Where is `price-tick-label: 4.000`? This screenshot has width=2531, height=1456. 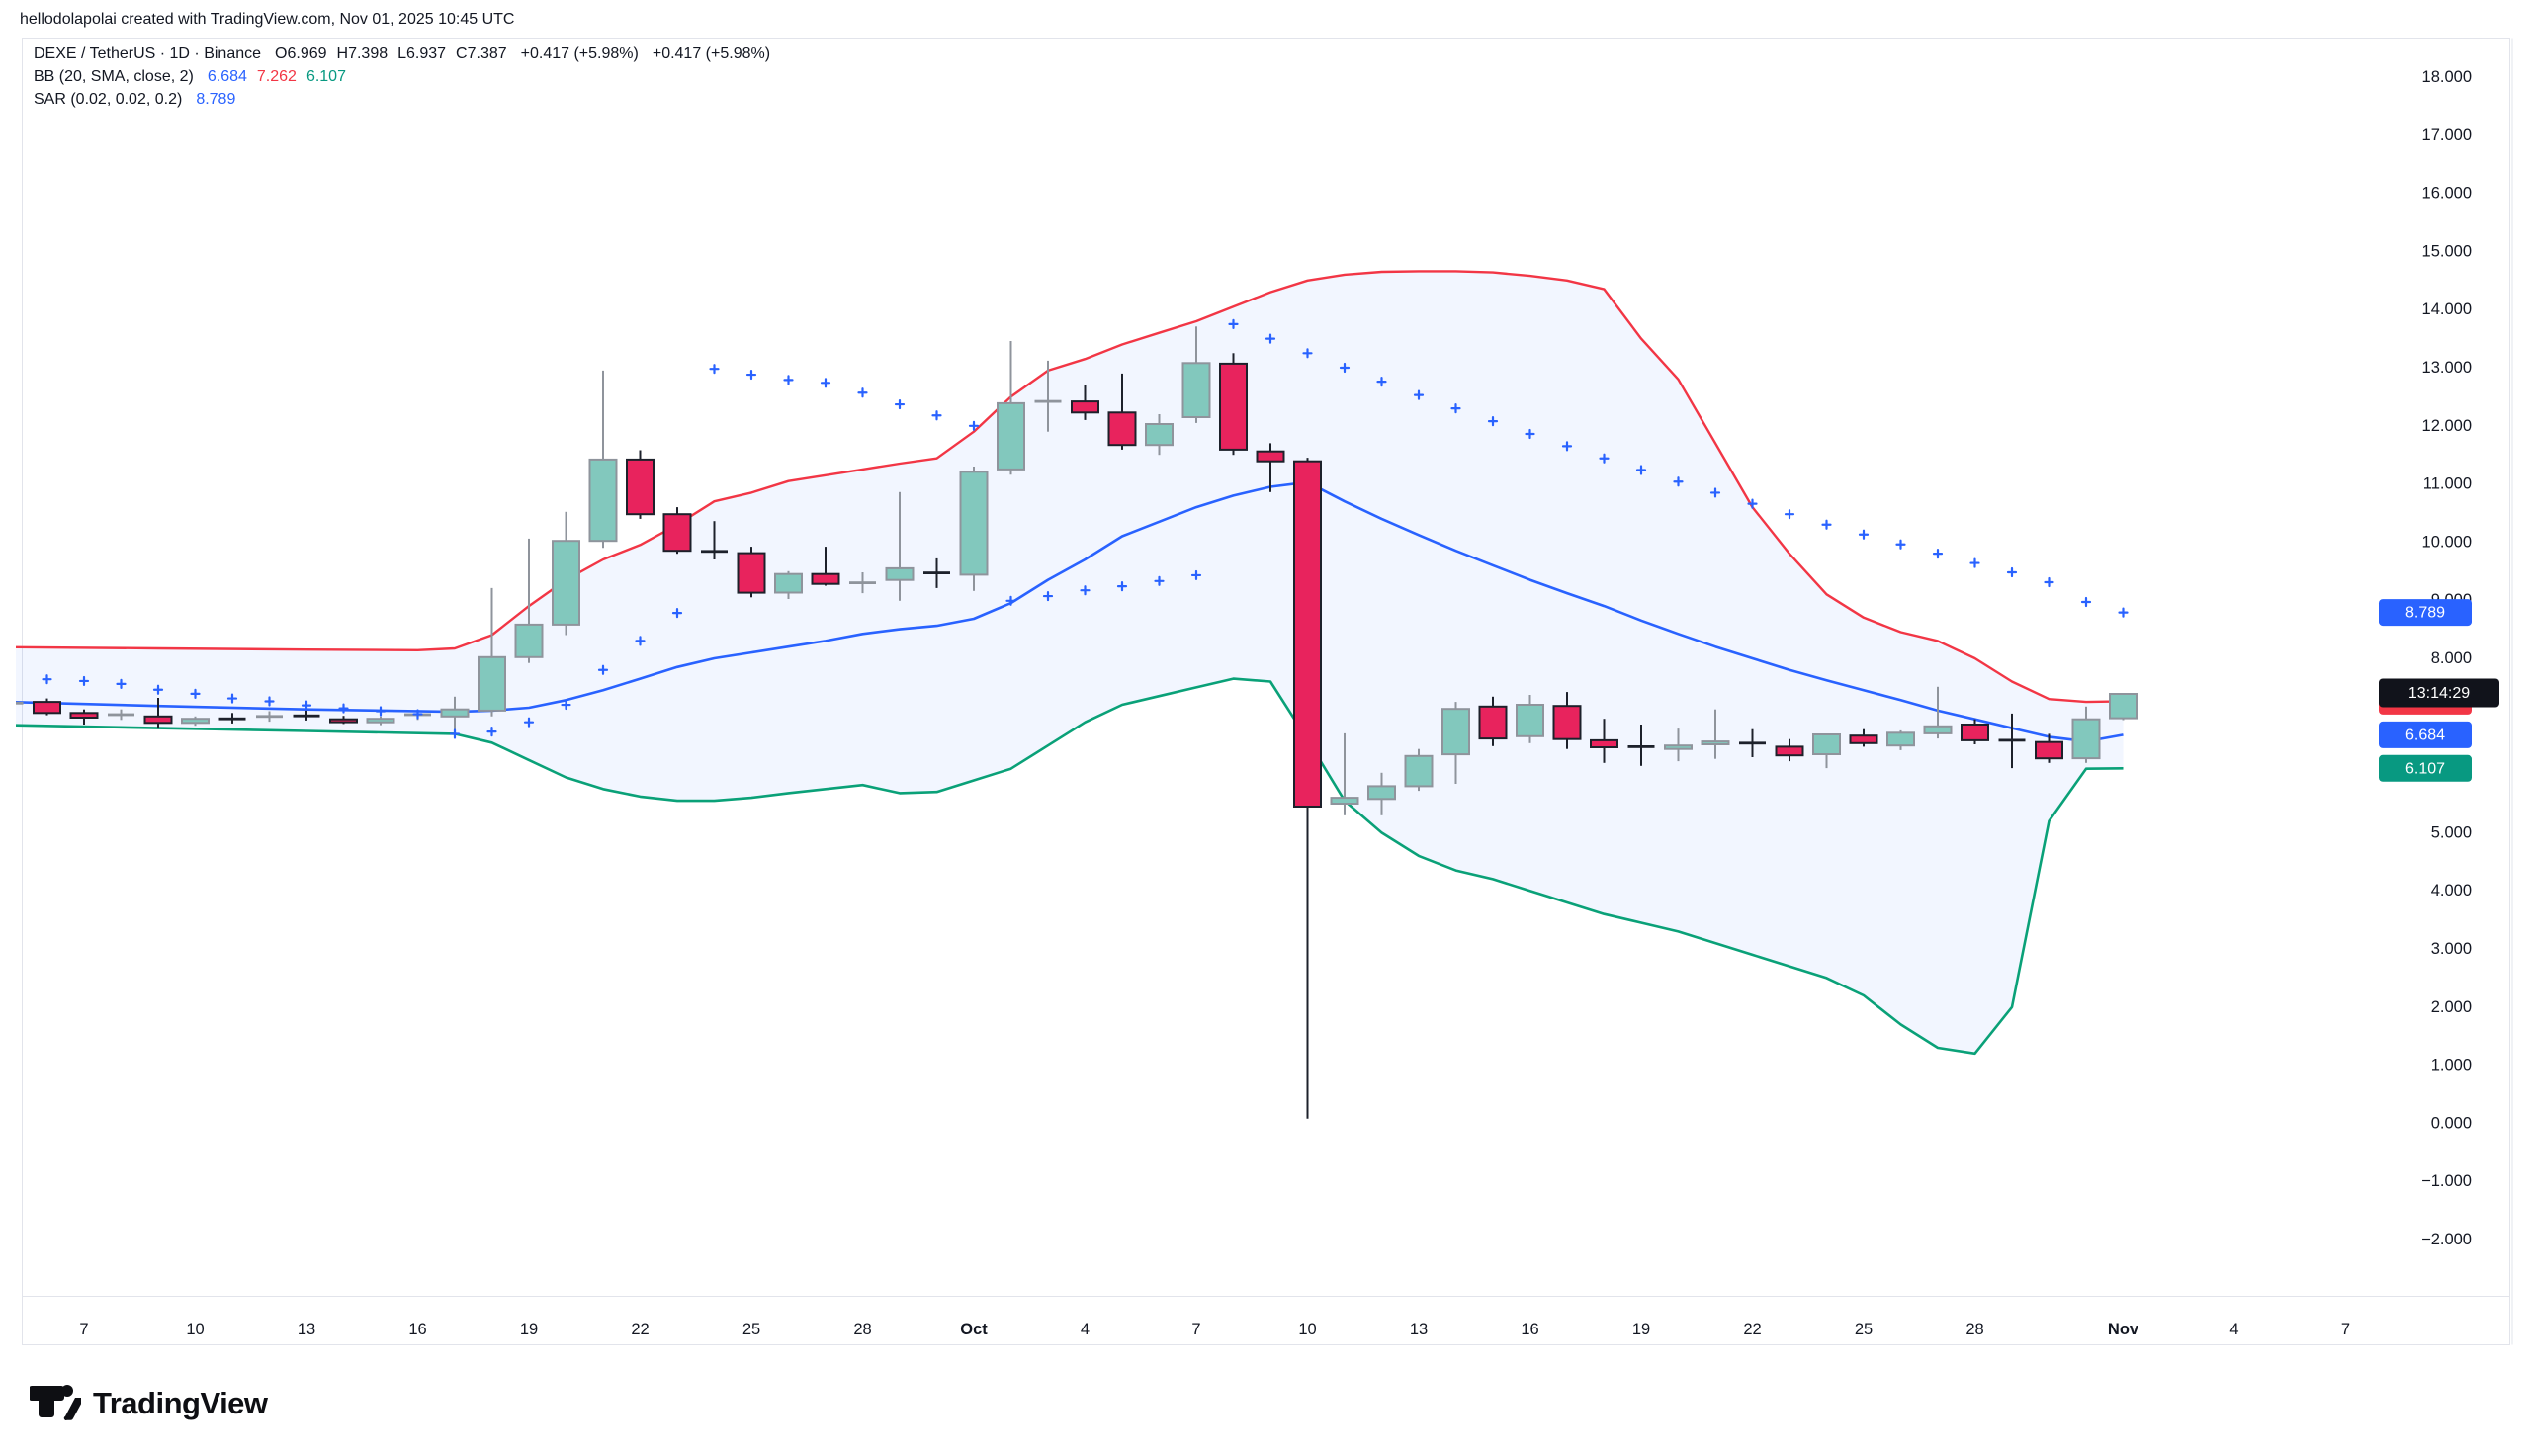 price-tick-label: 4.000 is located at coordinates (2452, 890).